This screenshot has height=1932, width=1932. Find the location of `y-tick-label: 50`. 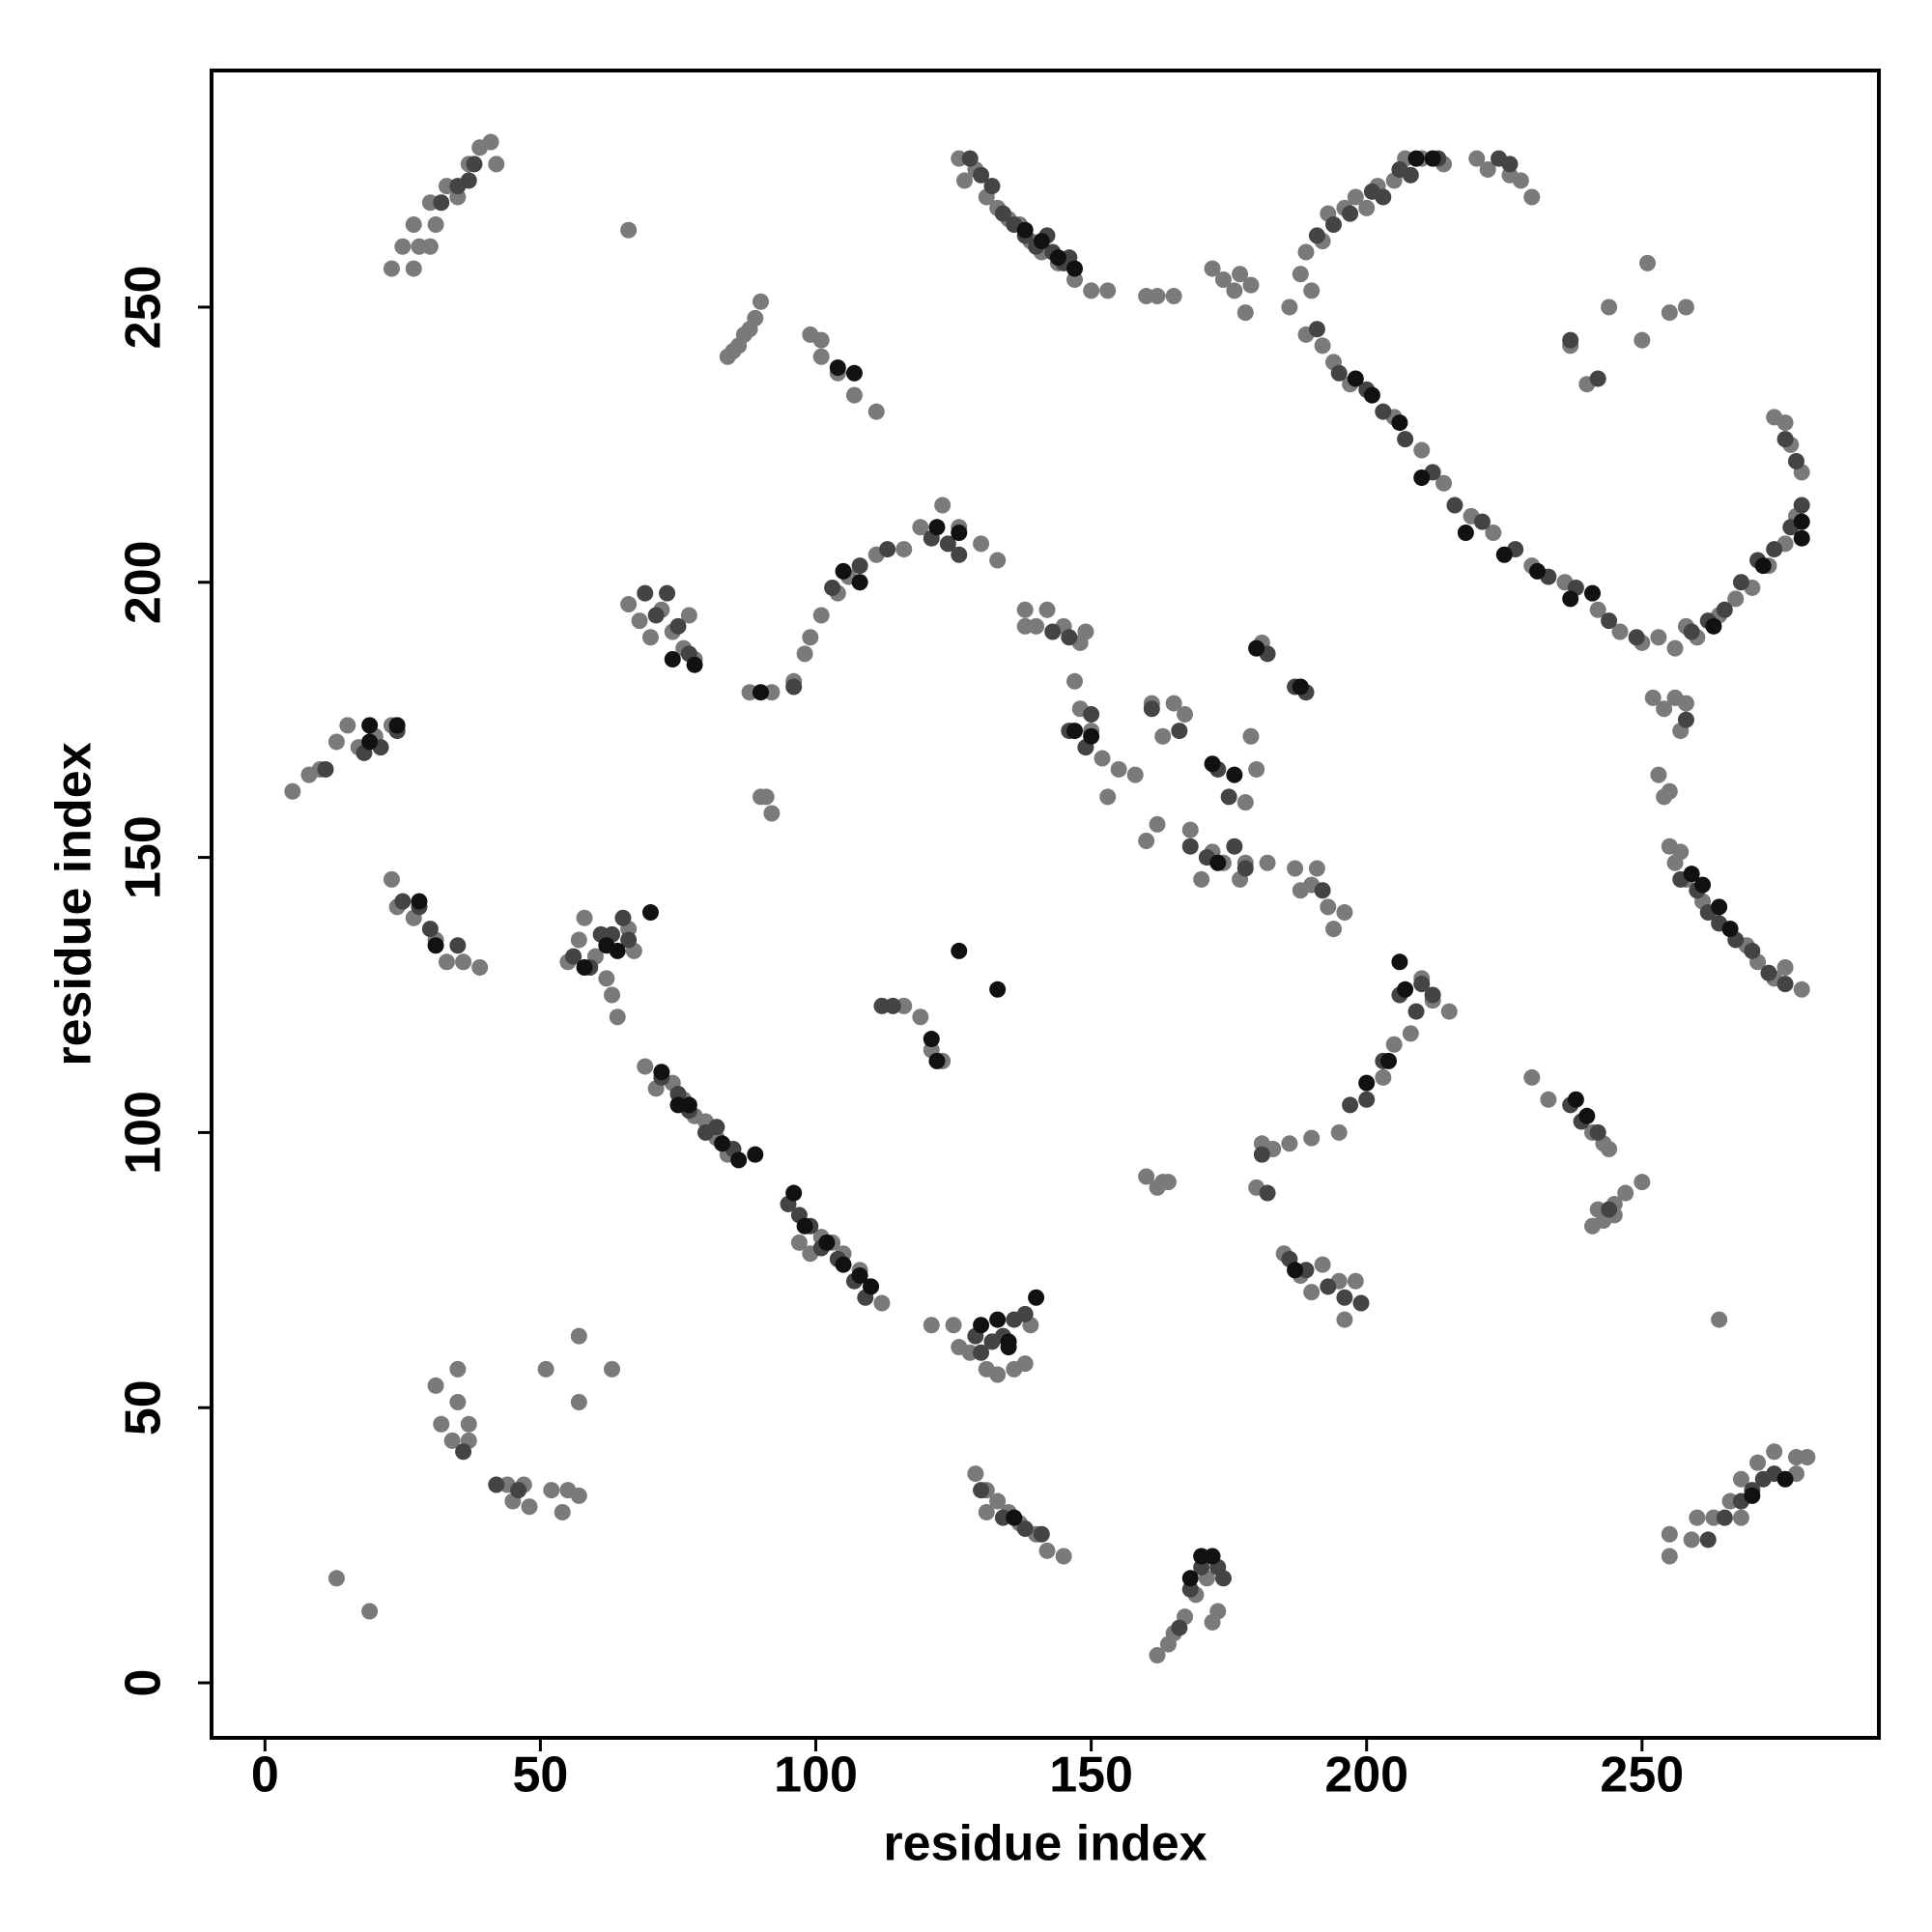

y-tick-label: 50 is located at coordinates (144, 1407).